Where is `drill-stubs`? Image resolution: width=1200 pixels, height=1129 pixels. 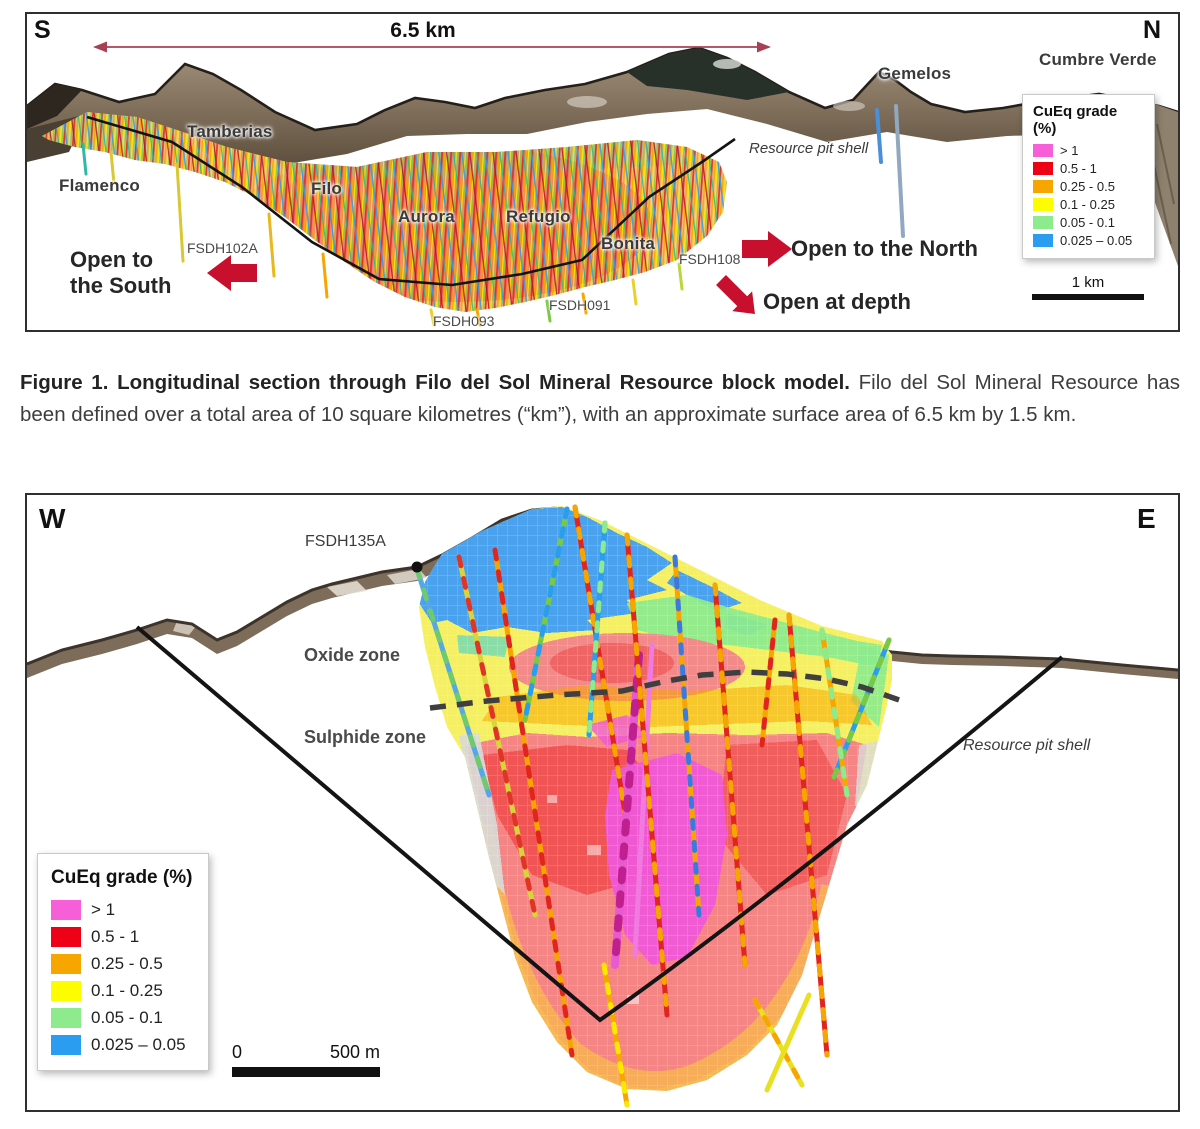
drill-stubs is located at coordinates (493, 215).